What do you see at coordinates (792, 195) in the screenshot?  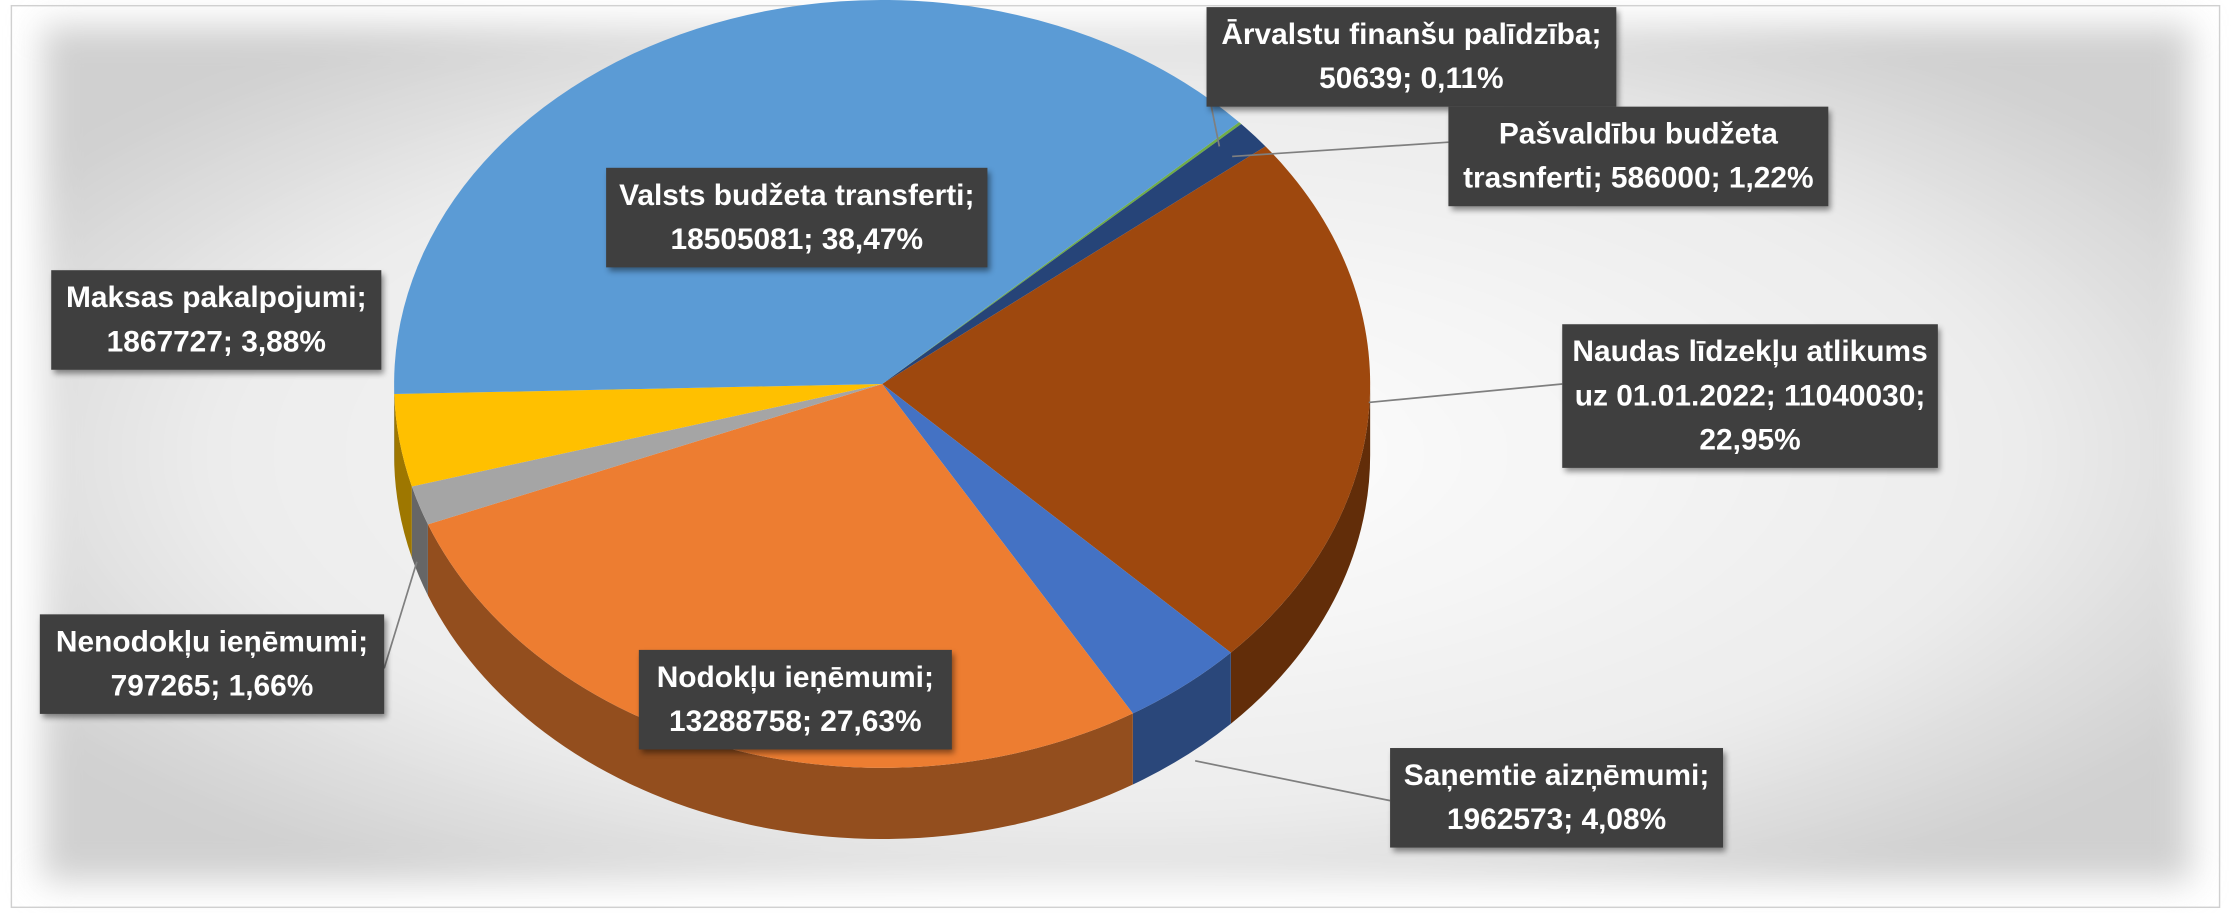 I see `label-name: Valsts budžeta transferti` at bounding box center [792, 195].